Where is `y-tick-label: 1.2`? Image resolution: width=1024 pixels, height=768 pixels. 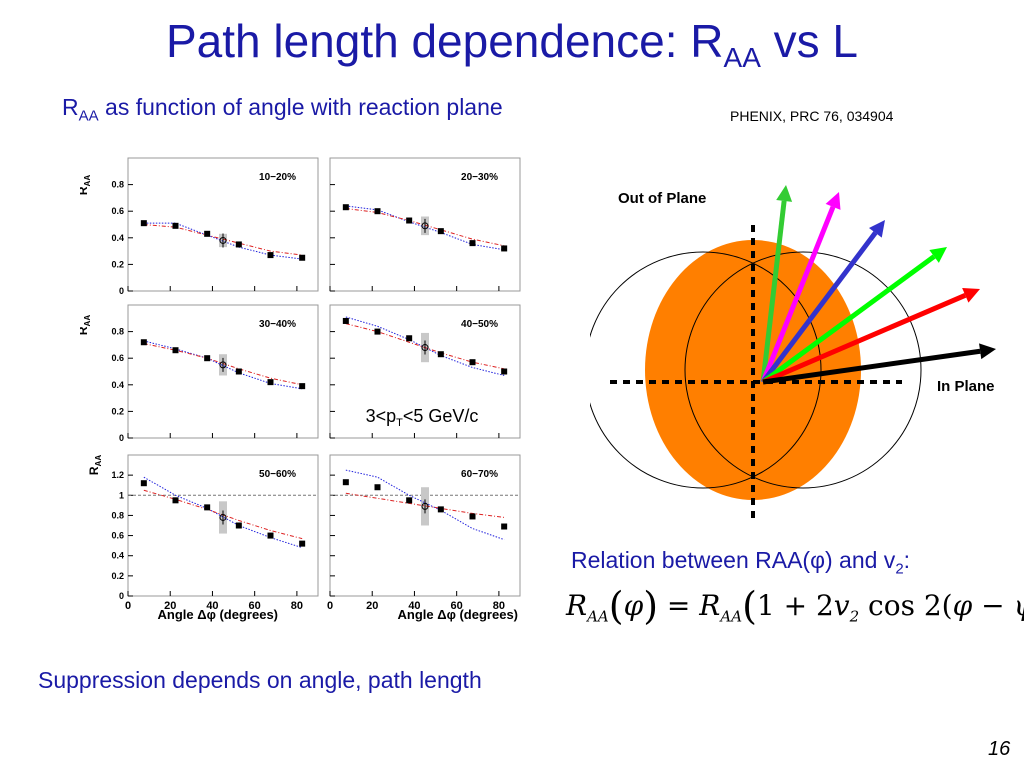
y-tick-label: 1.2 is located at coordinates (117, 475).